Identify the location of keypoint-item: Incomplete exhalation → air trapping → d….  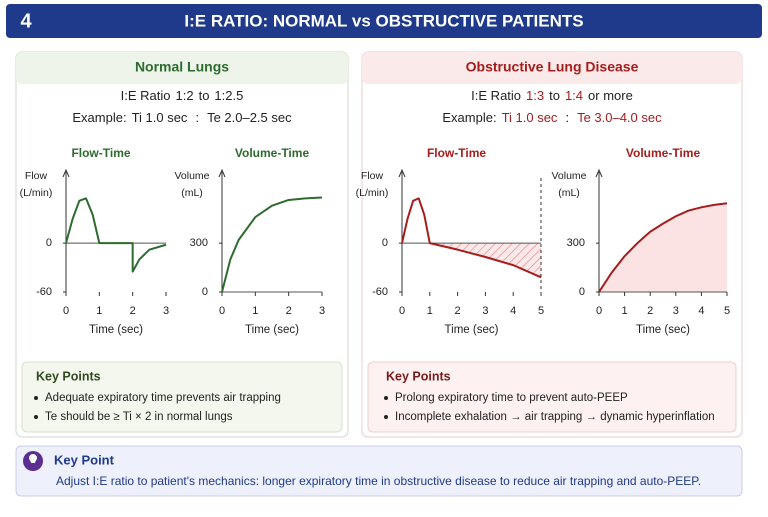
(555, 417).